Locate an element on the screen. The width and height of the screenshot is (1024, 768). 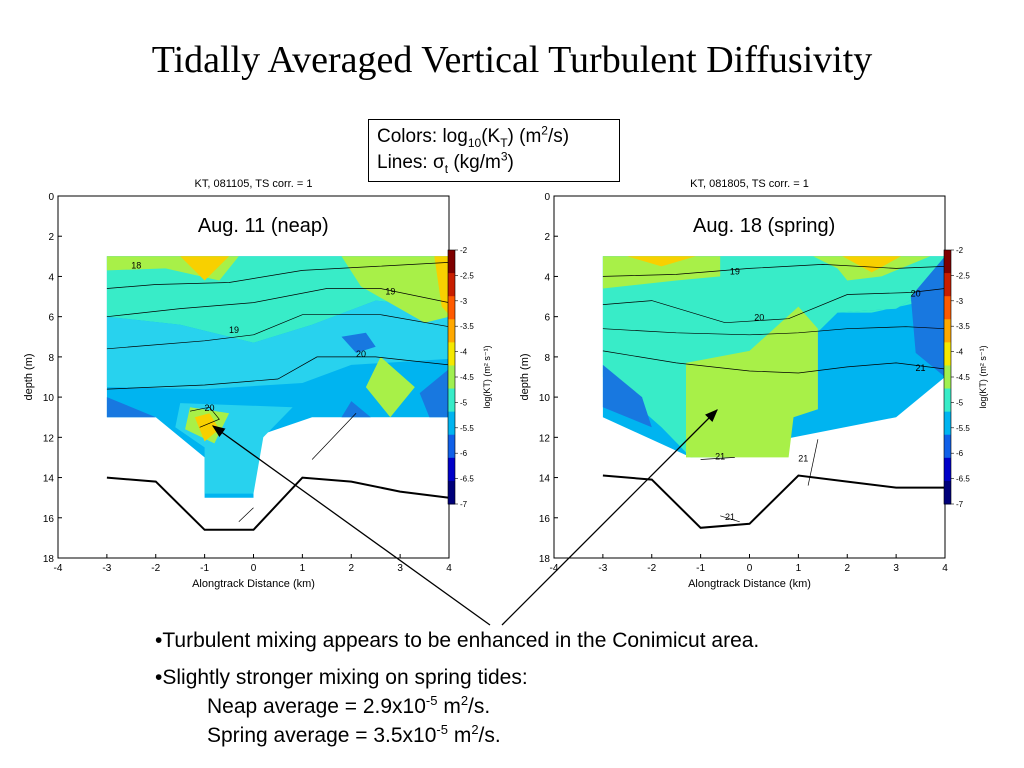
arrow-to-spring is located at coordinates (609, 517).